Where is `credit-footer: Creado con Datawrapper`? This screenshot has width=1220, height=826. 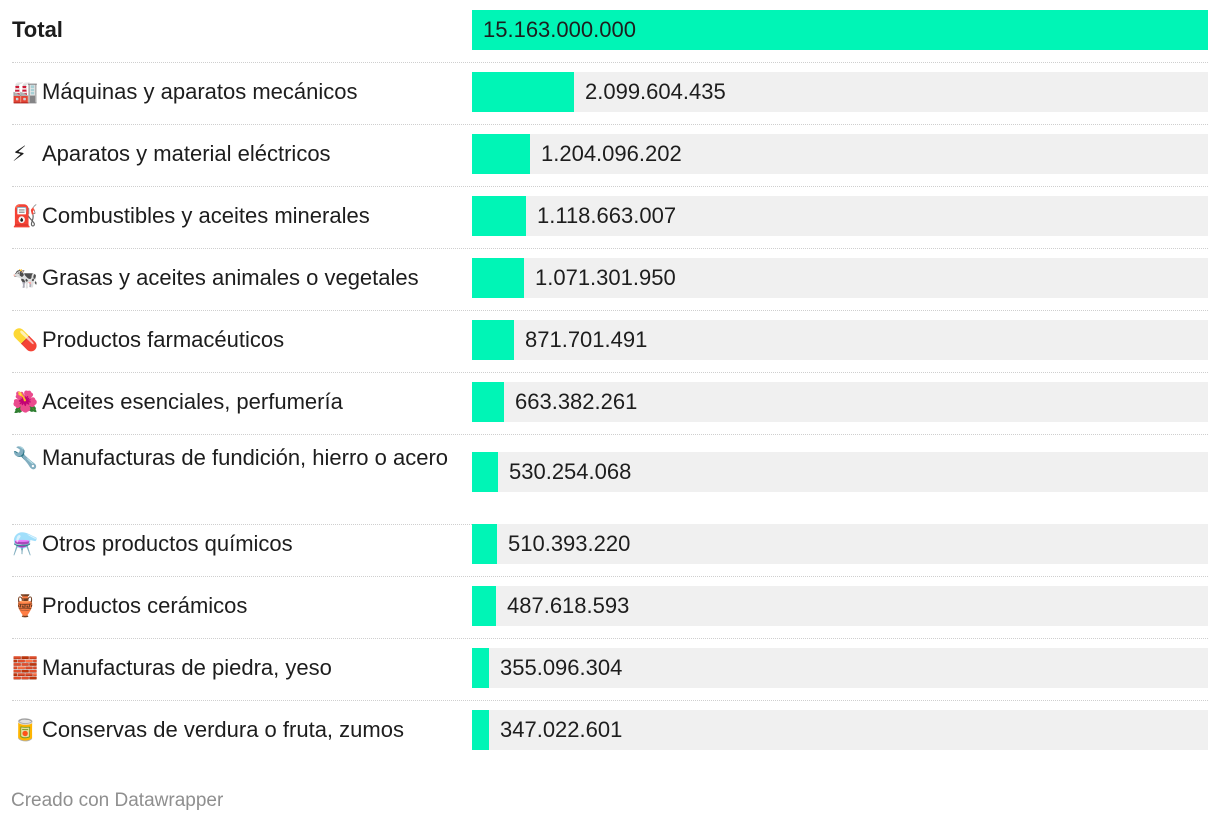 credit-footer: Creado con Datawrapper is located at coordinates (117, 800).